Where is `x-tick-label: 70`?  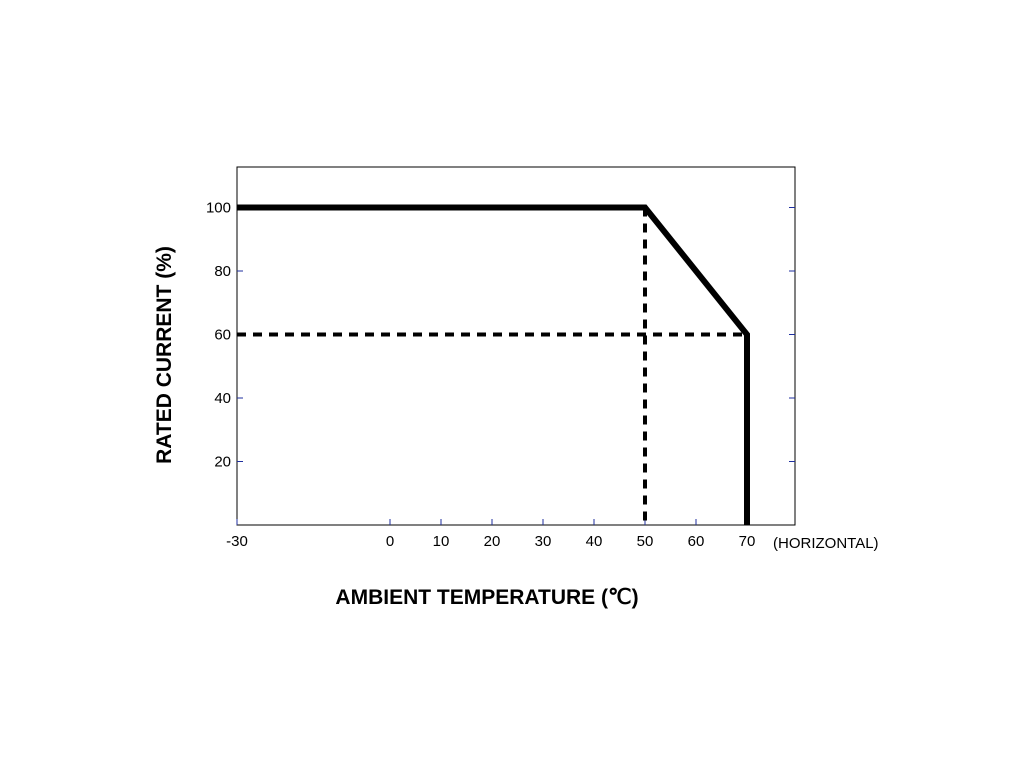 x-tick-label: 70 is located at coordinates (747, 541).